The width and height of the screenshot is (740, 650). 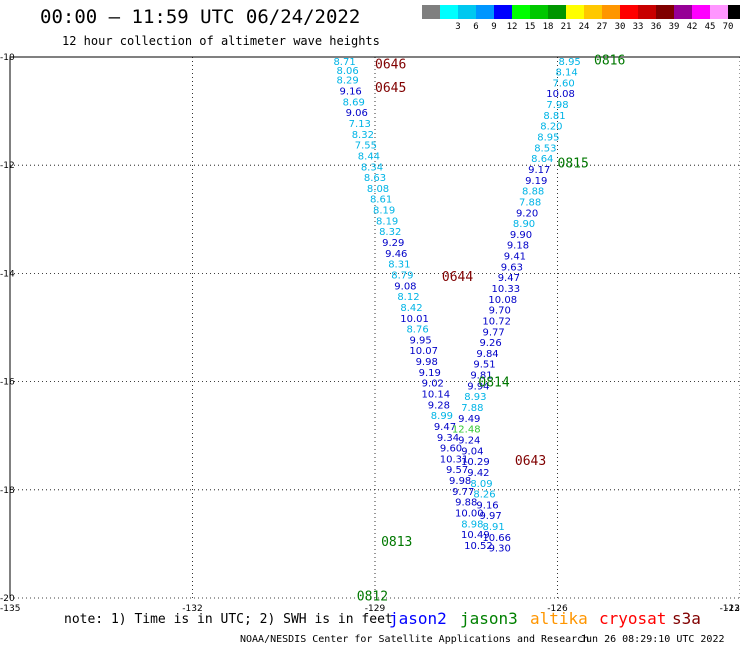 What do you see at coordinates (566, 73) in the screenshot?
I see `data-point-label: 8.14` at bounding box center [566, 73].